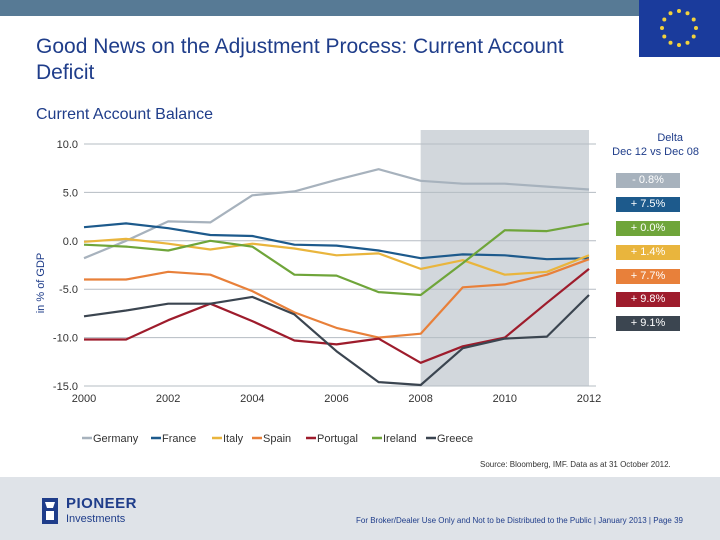 The width and height of the screenshot is (720, 540). Describe the element at coordinates (655, 152) in the screenshot. I see `delta-header-2: Dec 12 vs Dec 08` at that location.